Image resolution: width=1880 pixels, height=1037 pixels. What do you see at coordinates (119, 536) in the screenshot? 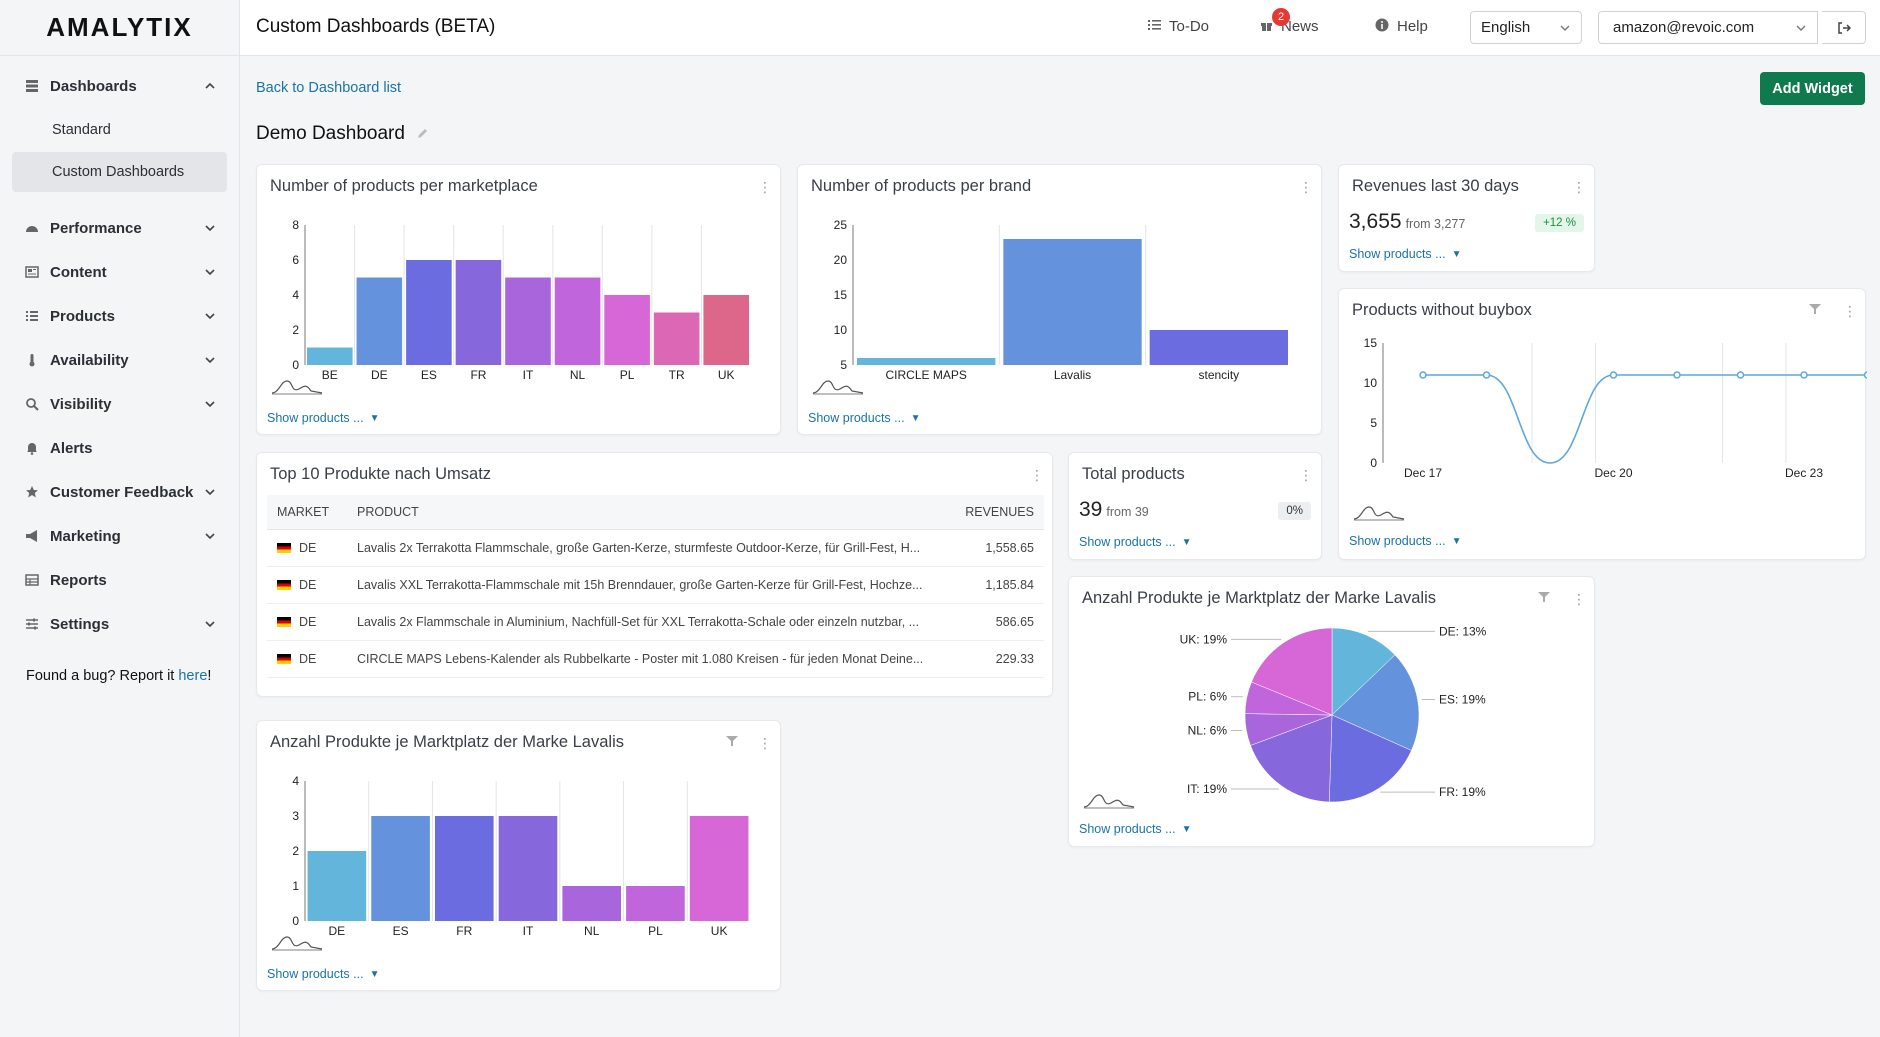
I see `sidebar-item-marketing: Marketing` at bounding box center [119, 536].